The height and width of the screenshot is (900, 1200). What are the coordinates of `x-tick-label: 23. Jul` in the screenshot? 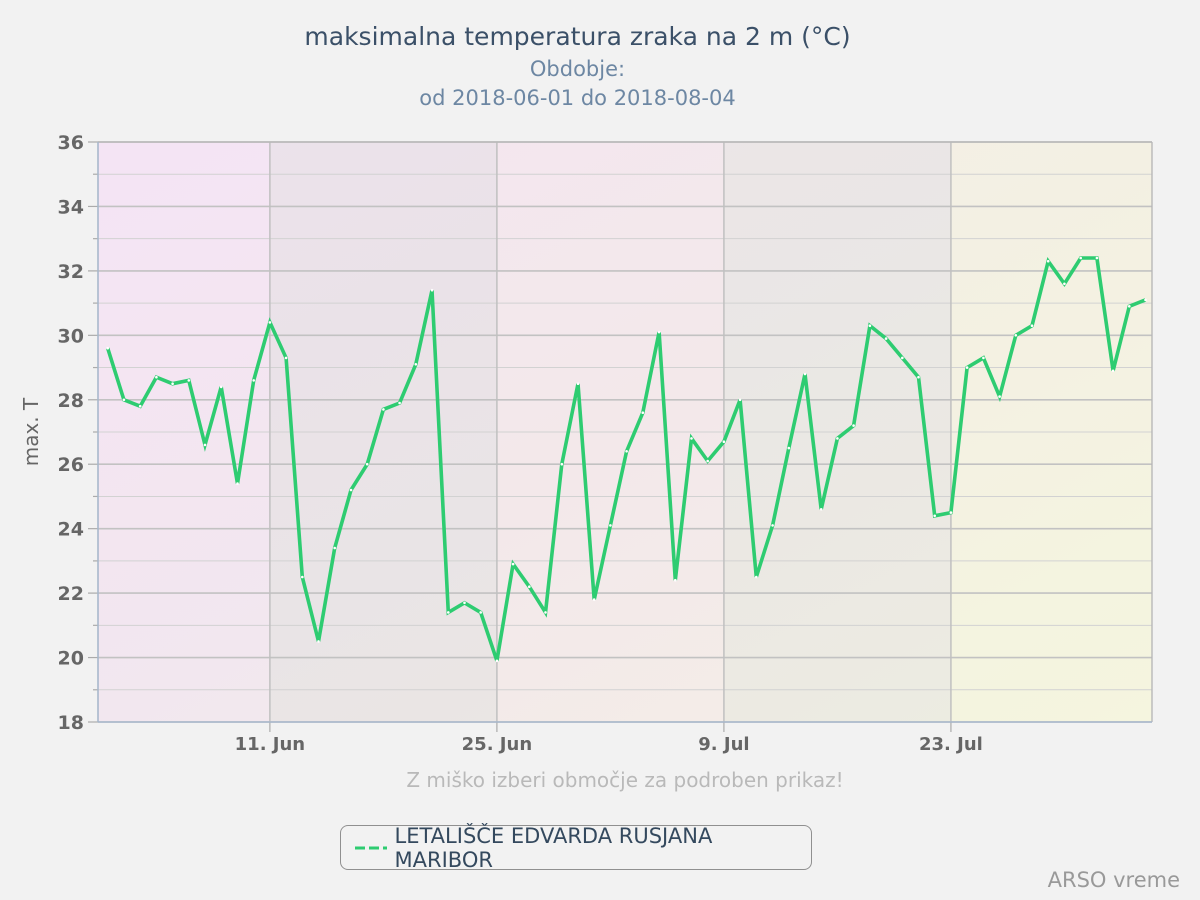 It's located at (951, 744).